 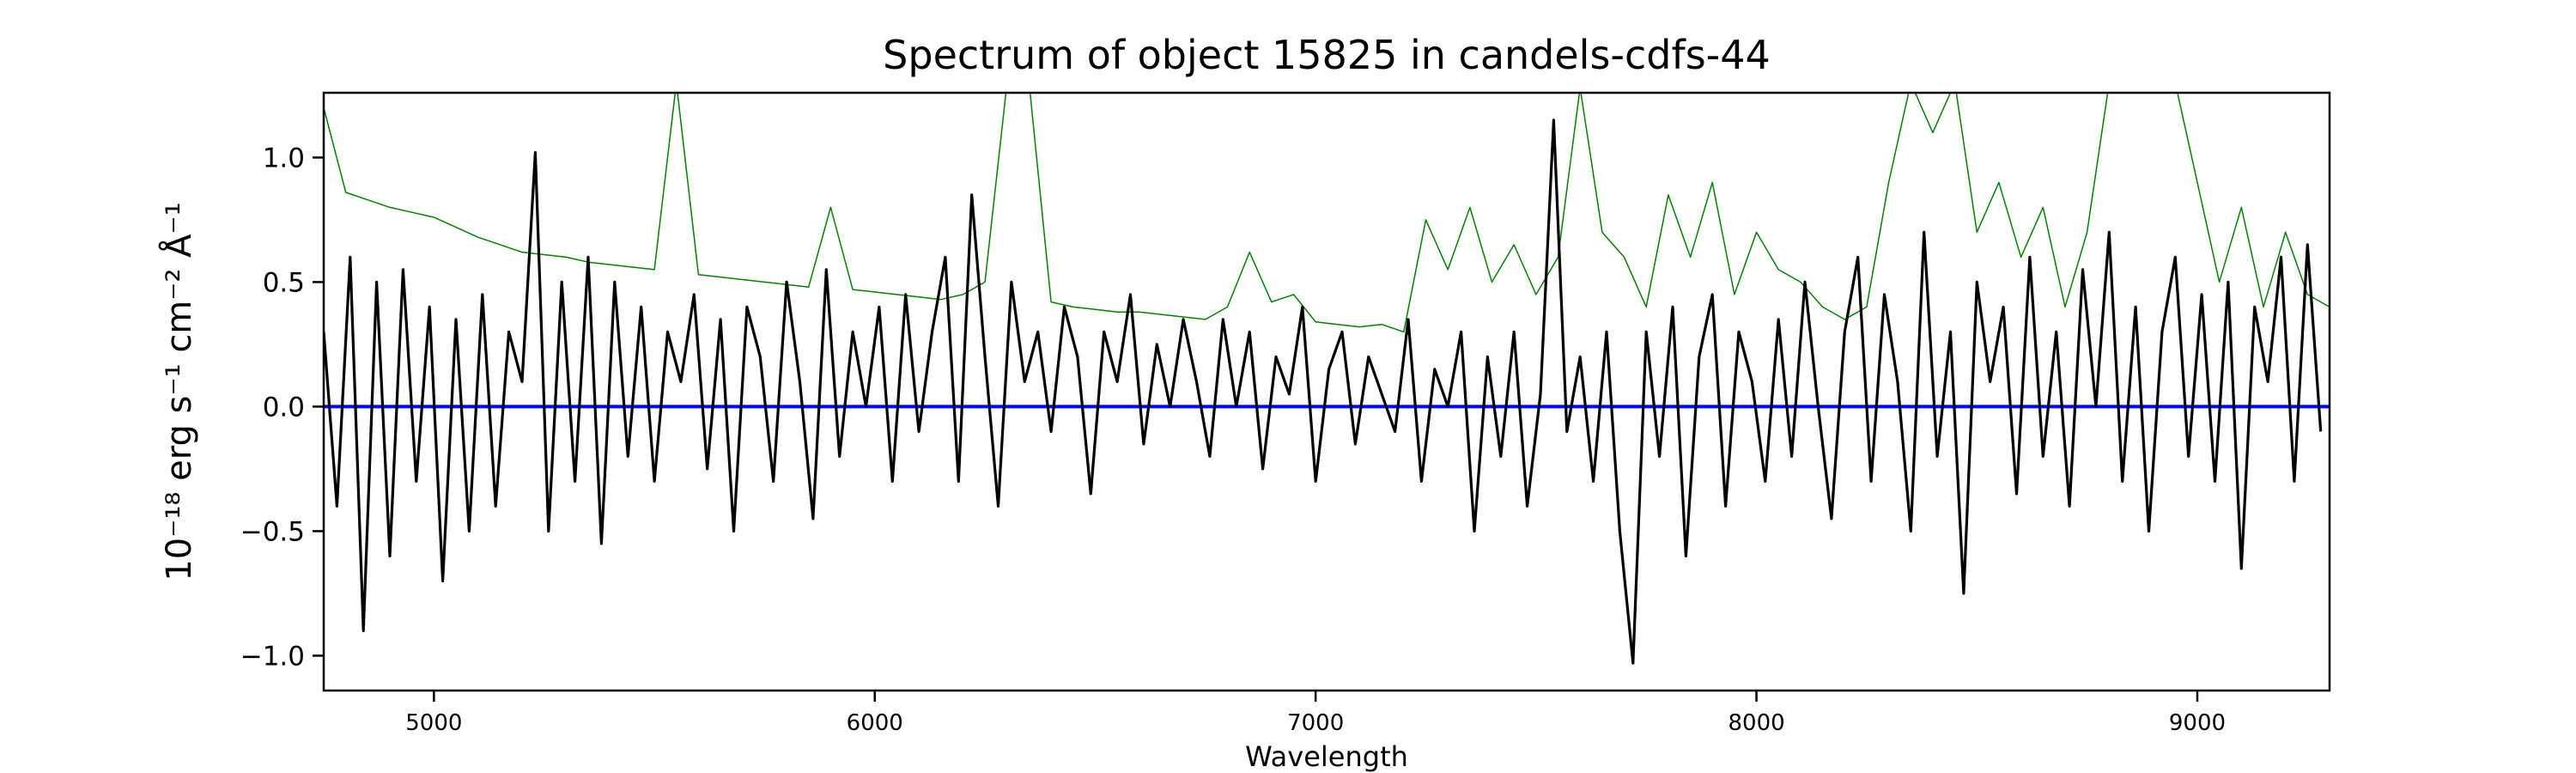 I want to click on x-tick-label: 9000, so click(x=2197, y=723).